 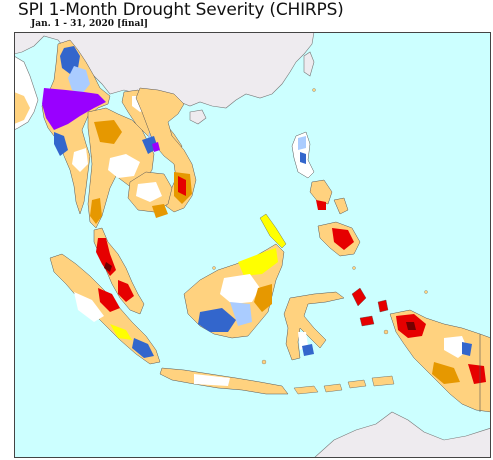 I want to click on lesser-sunda-islands, so click(x=344, y=385).